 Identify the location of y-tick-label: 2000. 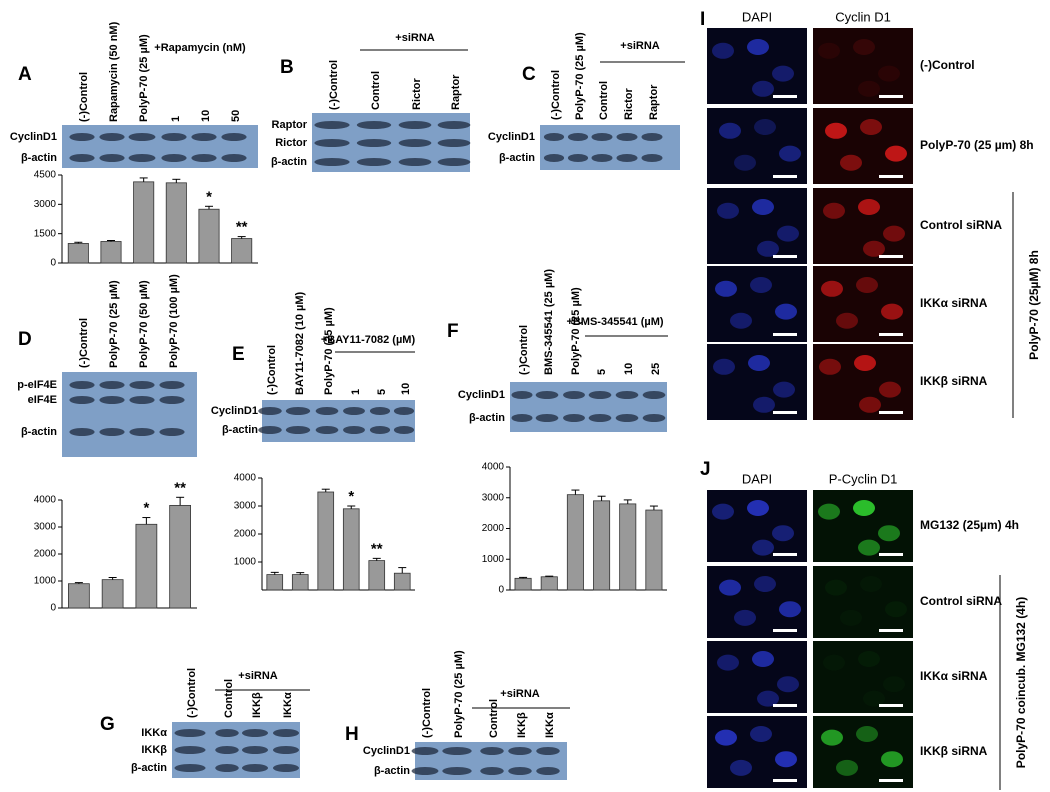
(45, 554).